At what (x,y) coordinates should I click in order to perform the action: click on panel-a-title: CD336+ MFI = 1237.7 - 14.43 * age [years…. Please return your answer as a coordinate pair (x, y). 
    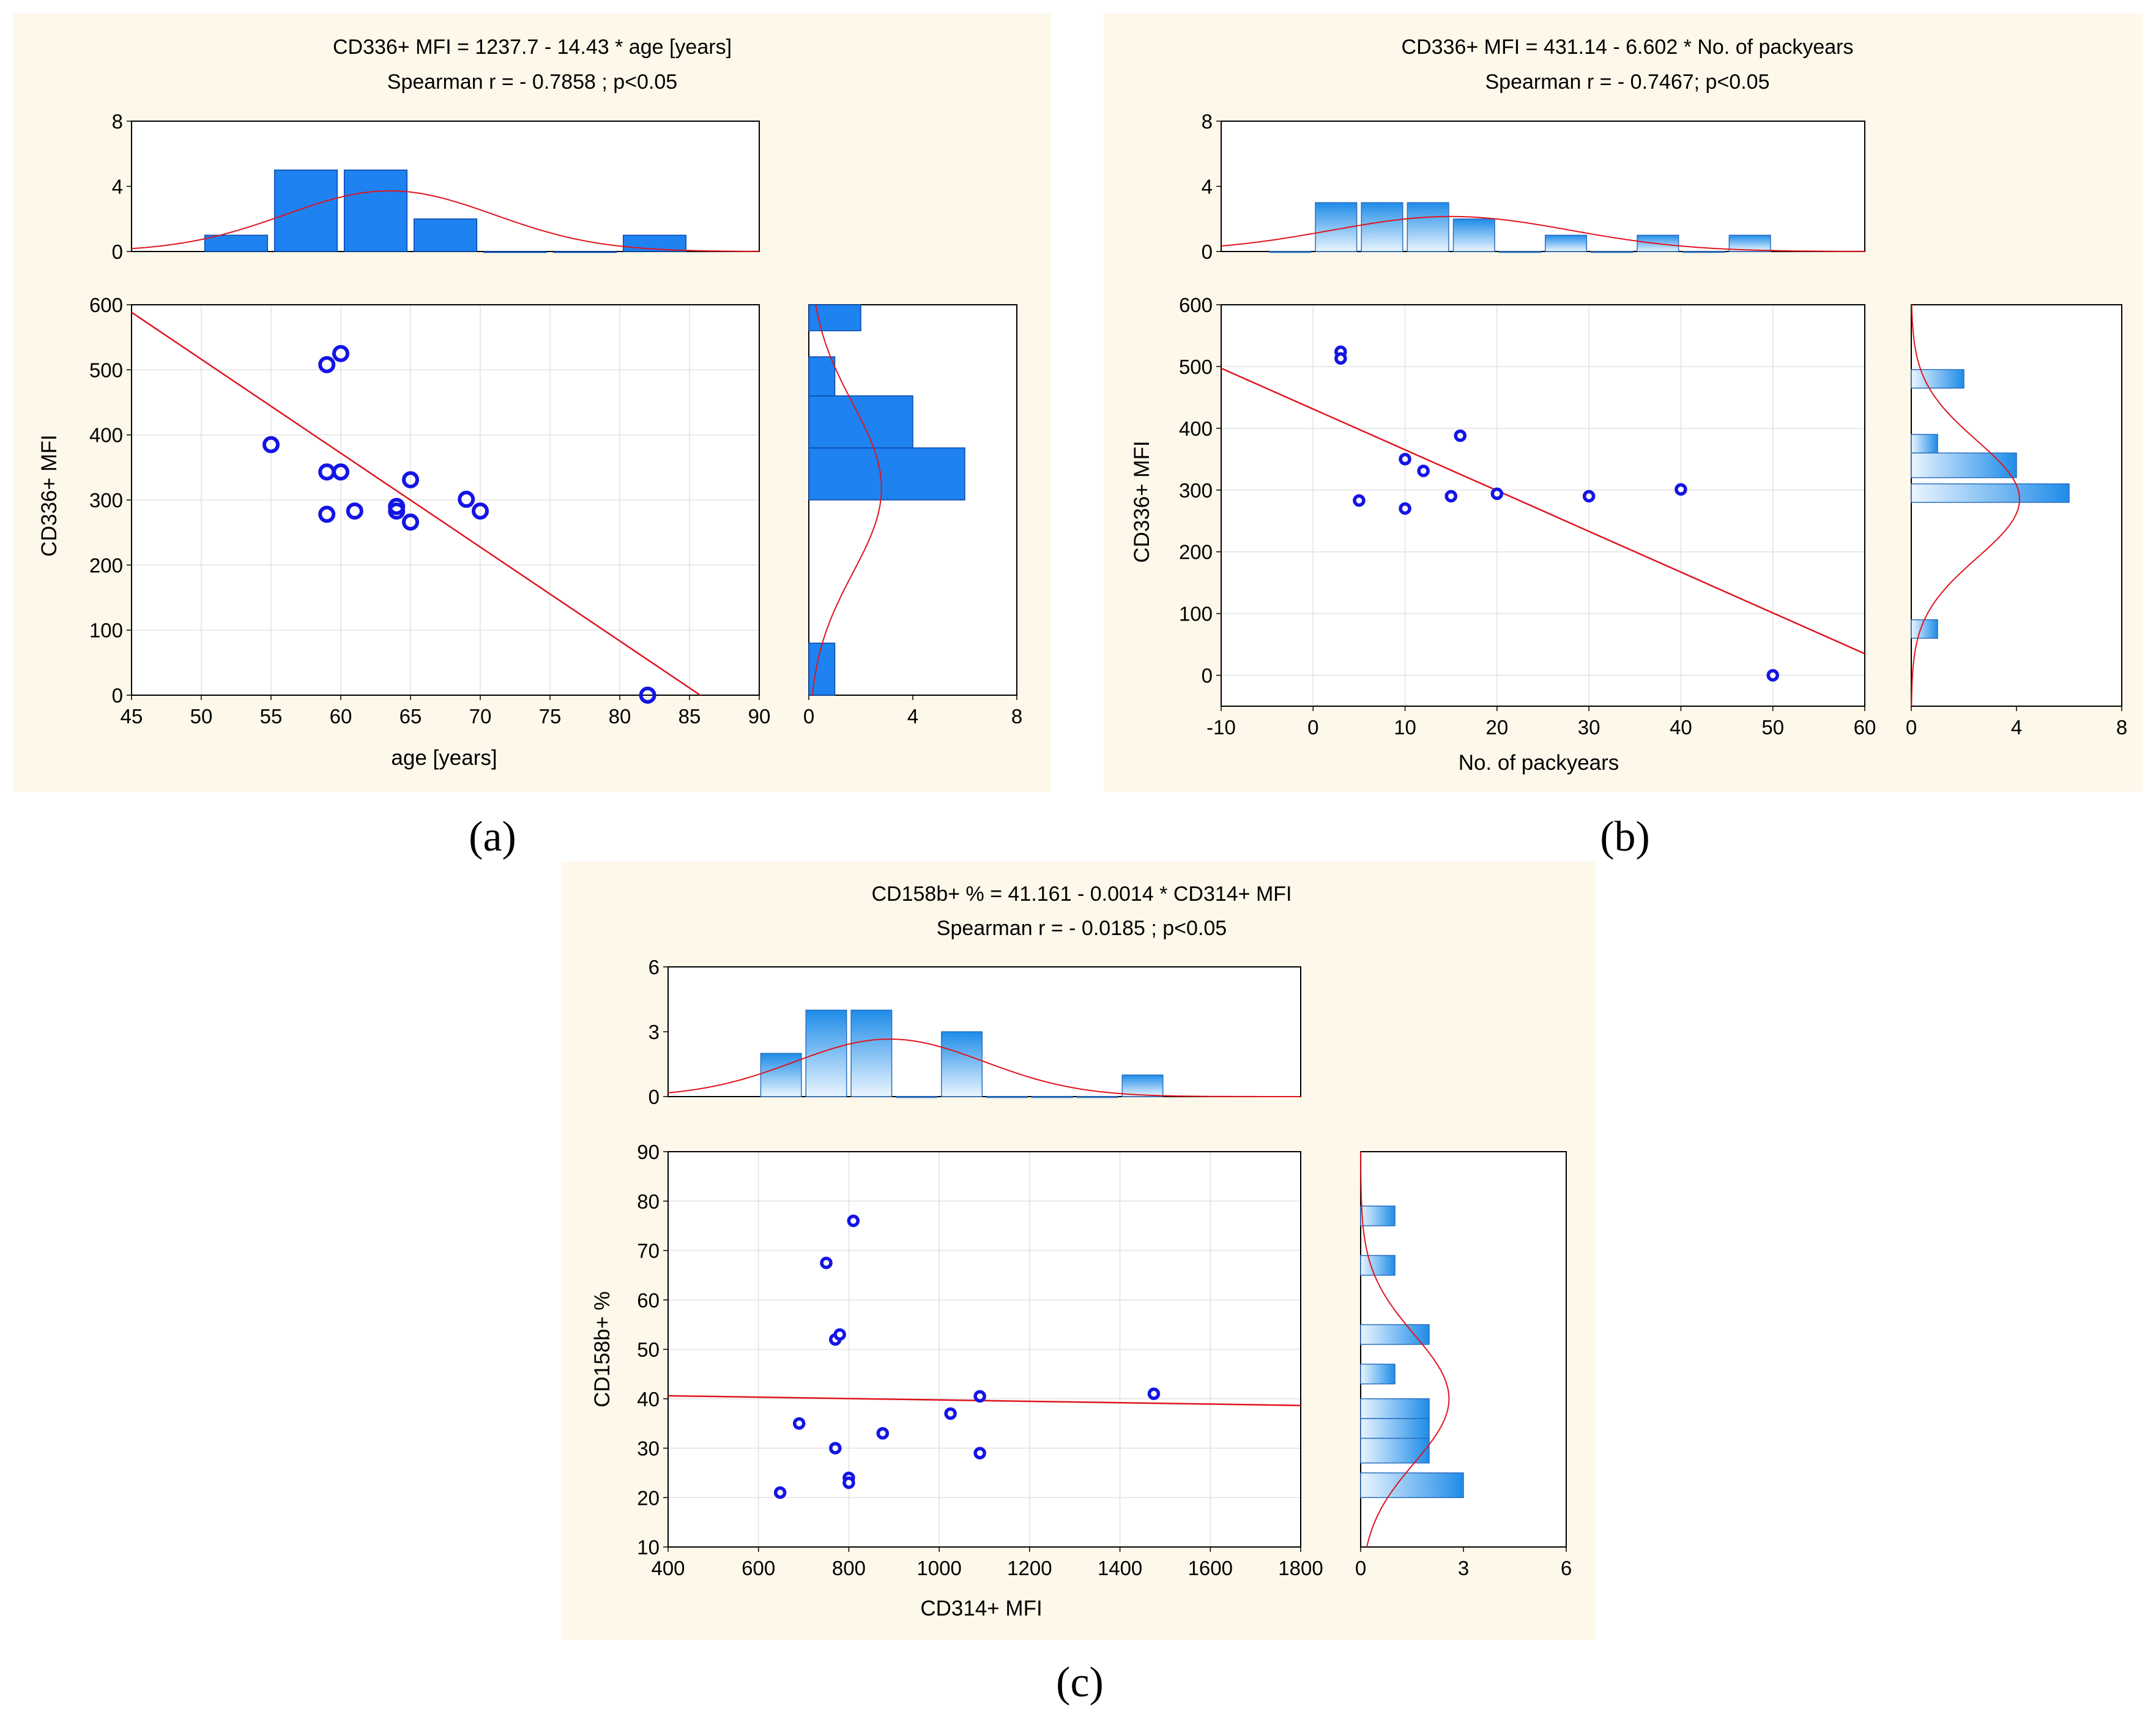
    Looking at the image, I should click on (532, 47).